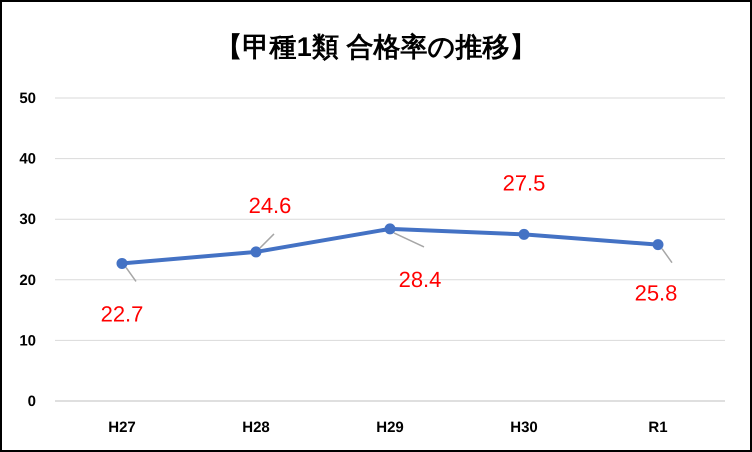 The image size is (752, 452). What do you see at coordinates (656, 293) in the screenshot?
I see `data-label: 25.8` at bounding box center [656, 293].